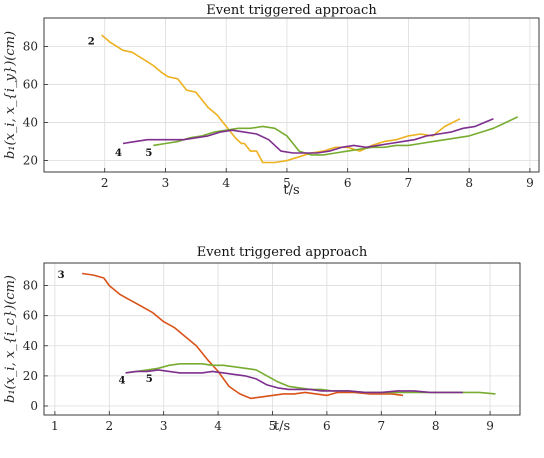 This screenshot has width=544, height=458. Describe the element at coordinates (10, 339) in the screenshot. I see `y-axis-label: b₁(x_i, x_{i_c})(cm)` at that location.